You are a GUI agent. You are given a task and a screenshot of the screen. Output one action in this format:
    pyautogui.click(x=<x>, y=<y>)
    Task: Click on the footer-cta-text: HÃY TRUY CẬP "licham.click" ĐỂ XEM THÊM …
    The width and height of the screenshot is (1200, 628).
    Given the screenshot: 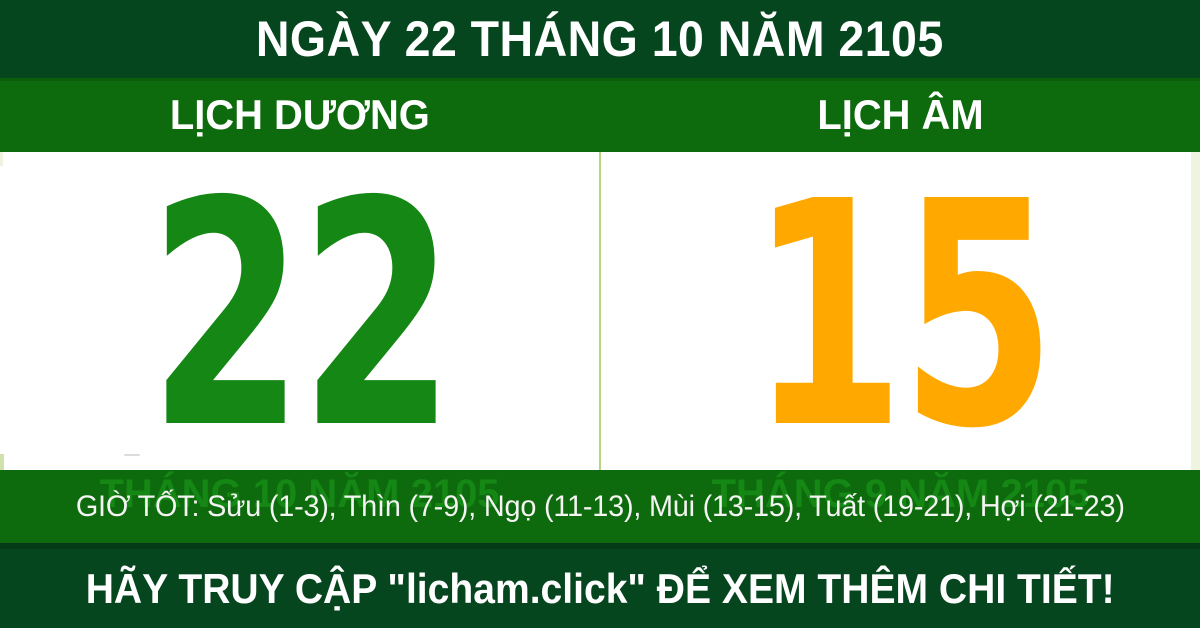 What is the action you would take?
    pyautogui.click(x=600, y=588)
    